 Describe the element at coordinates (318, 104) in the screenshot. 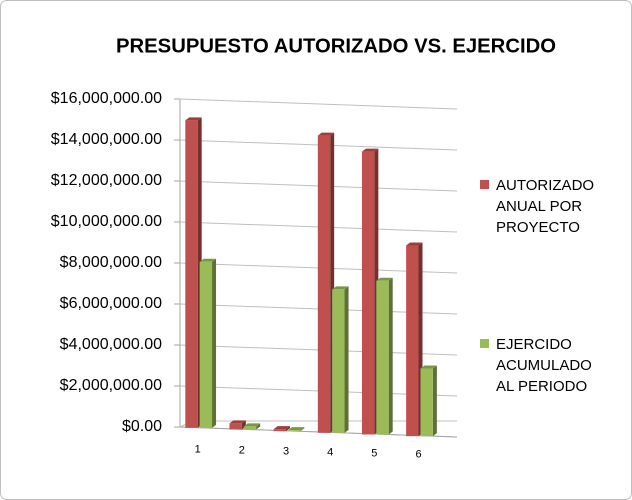

I see `grid-line` at that location.